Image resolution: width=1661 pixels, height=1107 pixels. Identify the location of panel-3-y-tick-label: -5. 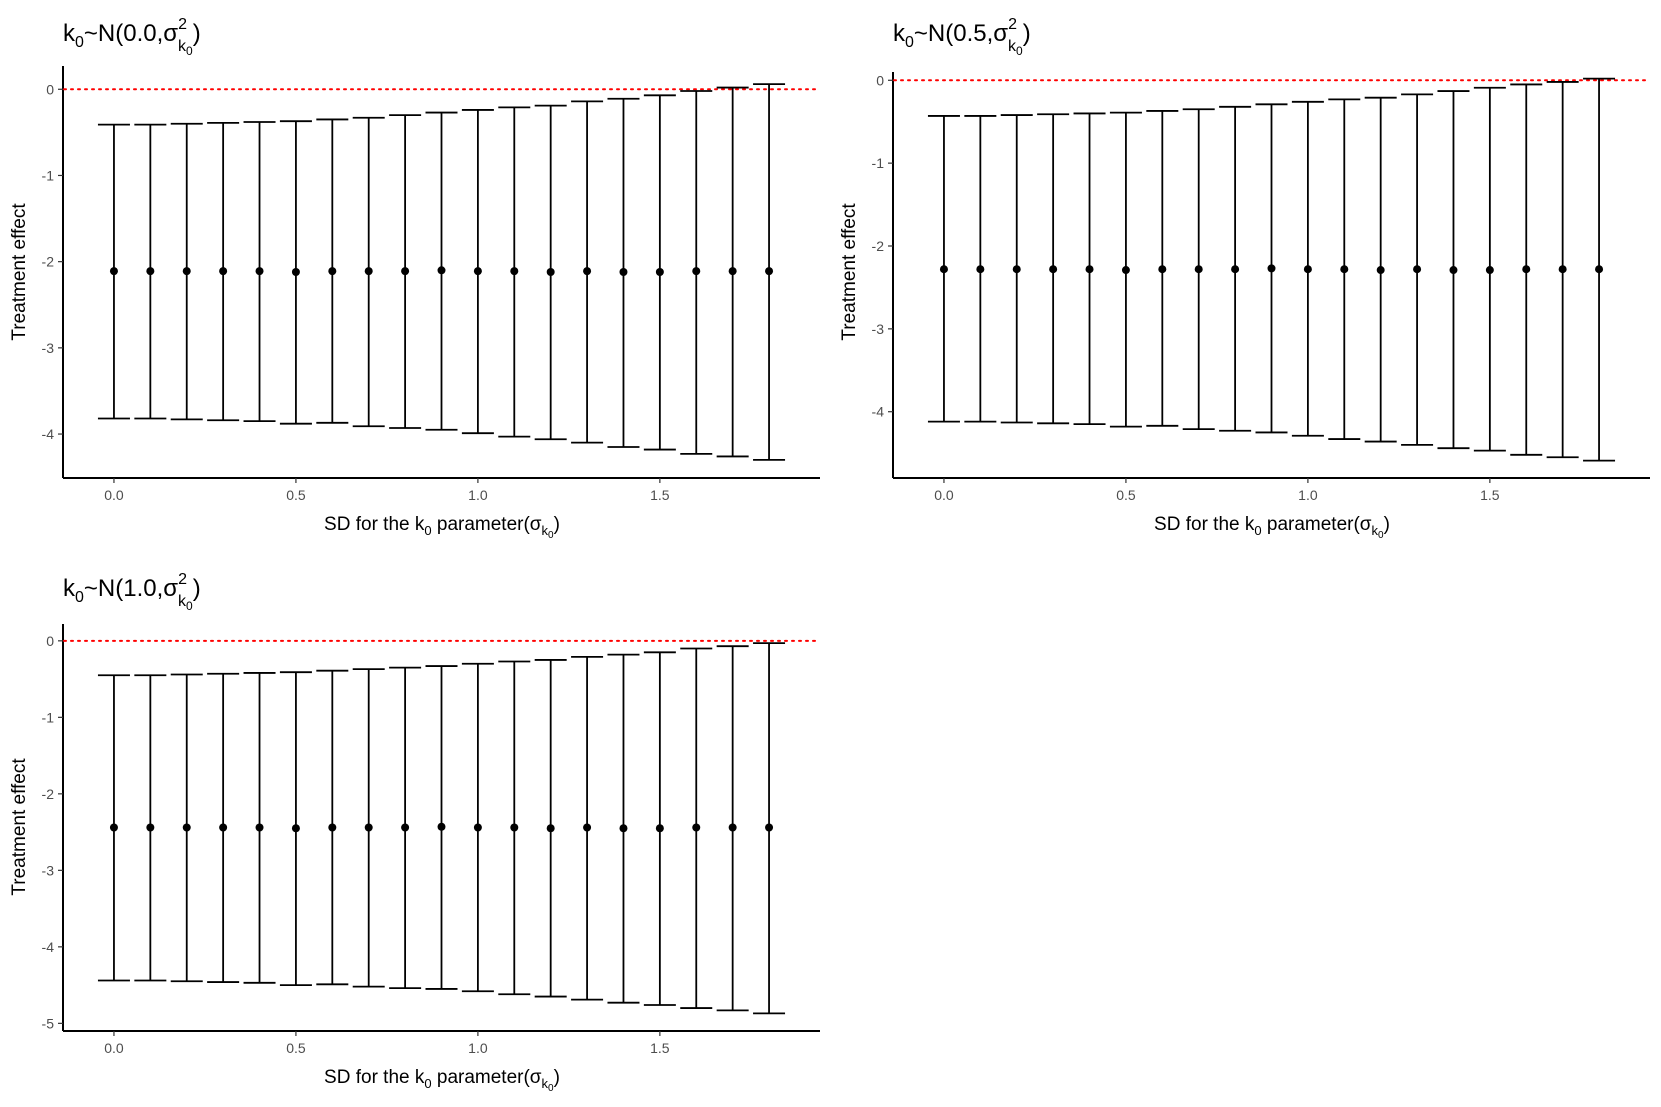
(48, 1023).